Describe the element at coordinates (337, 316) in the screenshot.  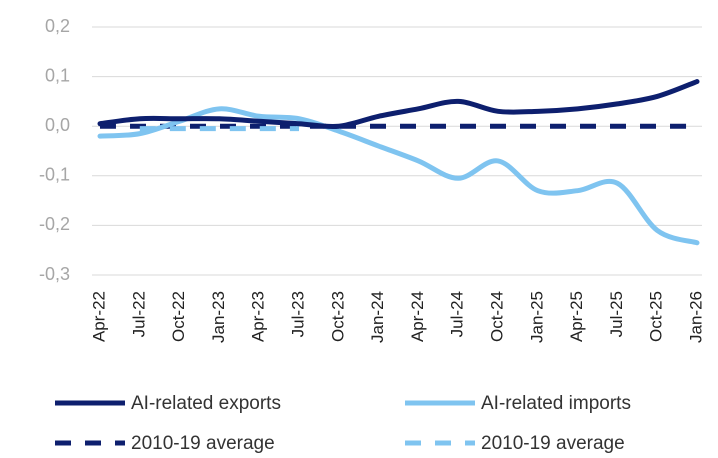
I see `x-tick-label: Oct-23` at that location.